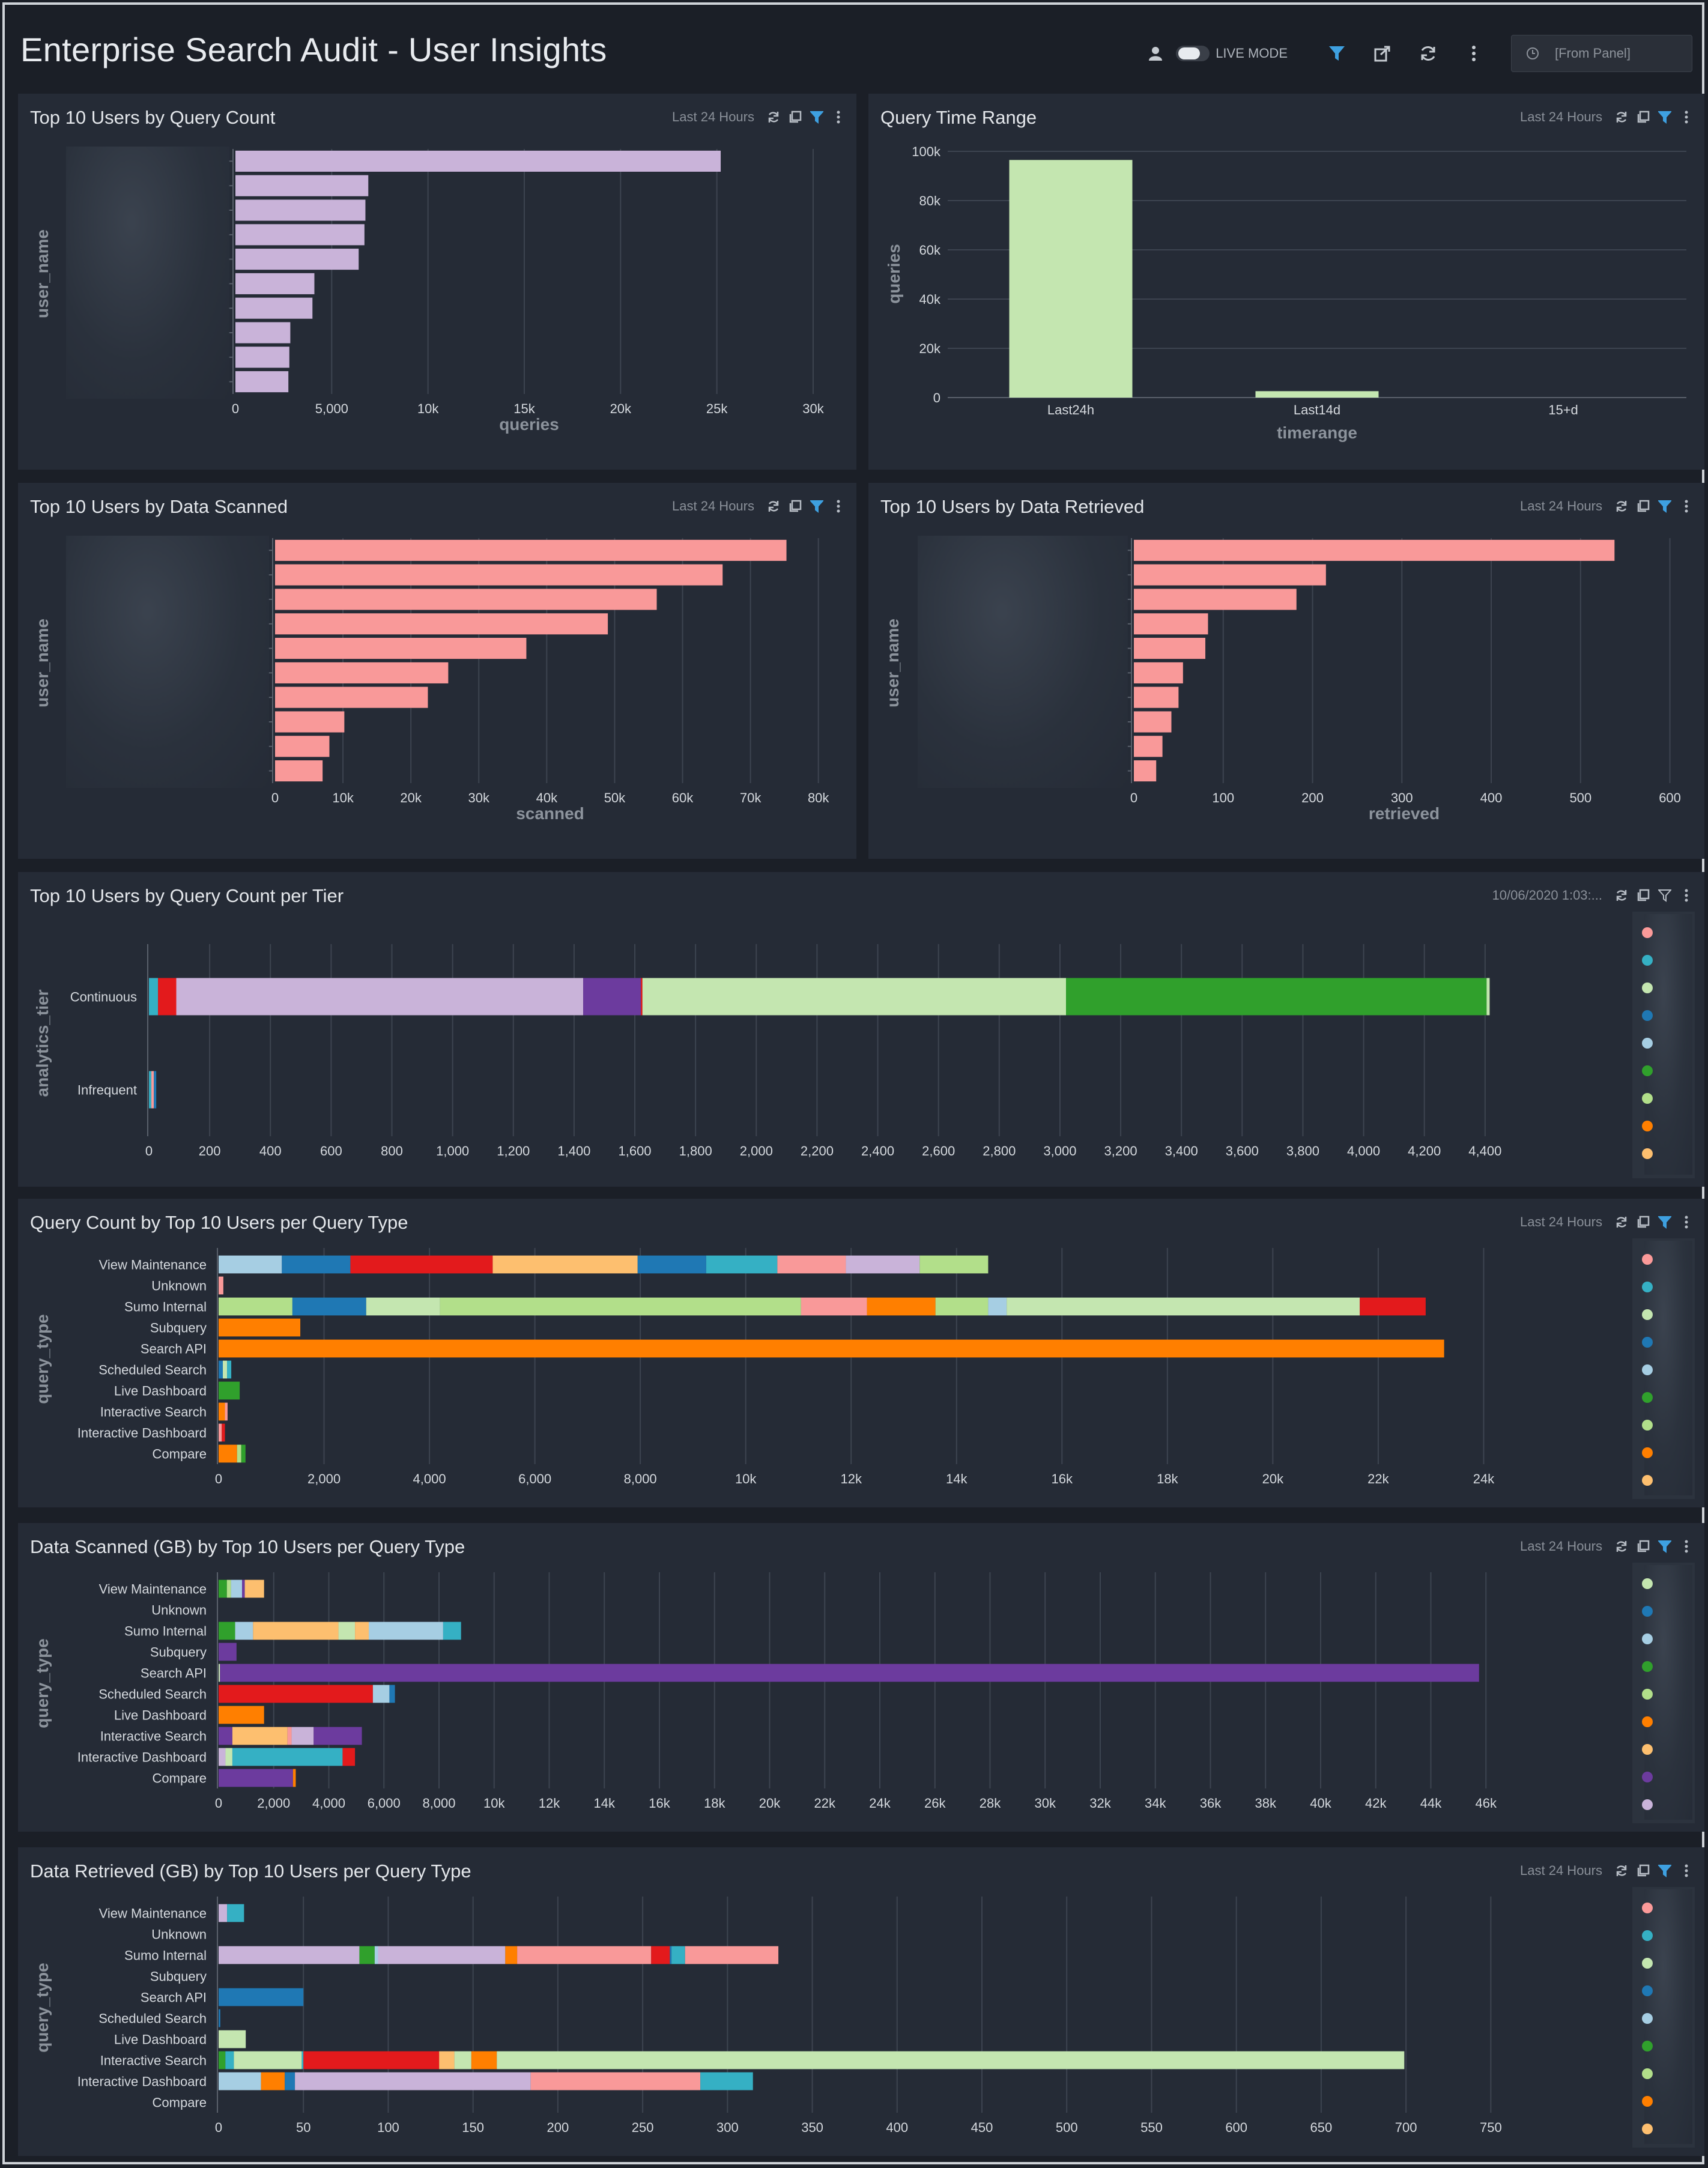 Image resolution: width=1708 pixels, height=2168 pixels. Describe the element at coordinates (1647, 1804) in the screenshot. I see `legend-dot-lavender` at that location.